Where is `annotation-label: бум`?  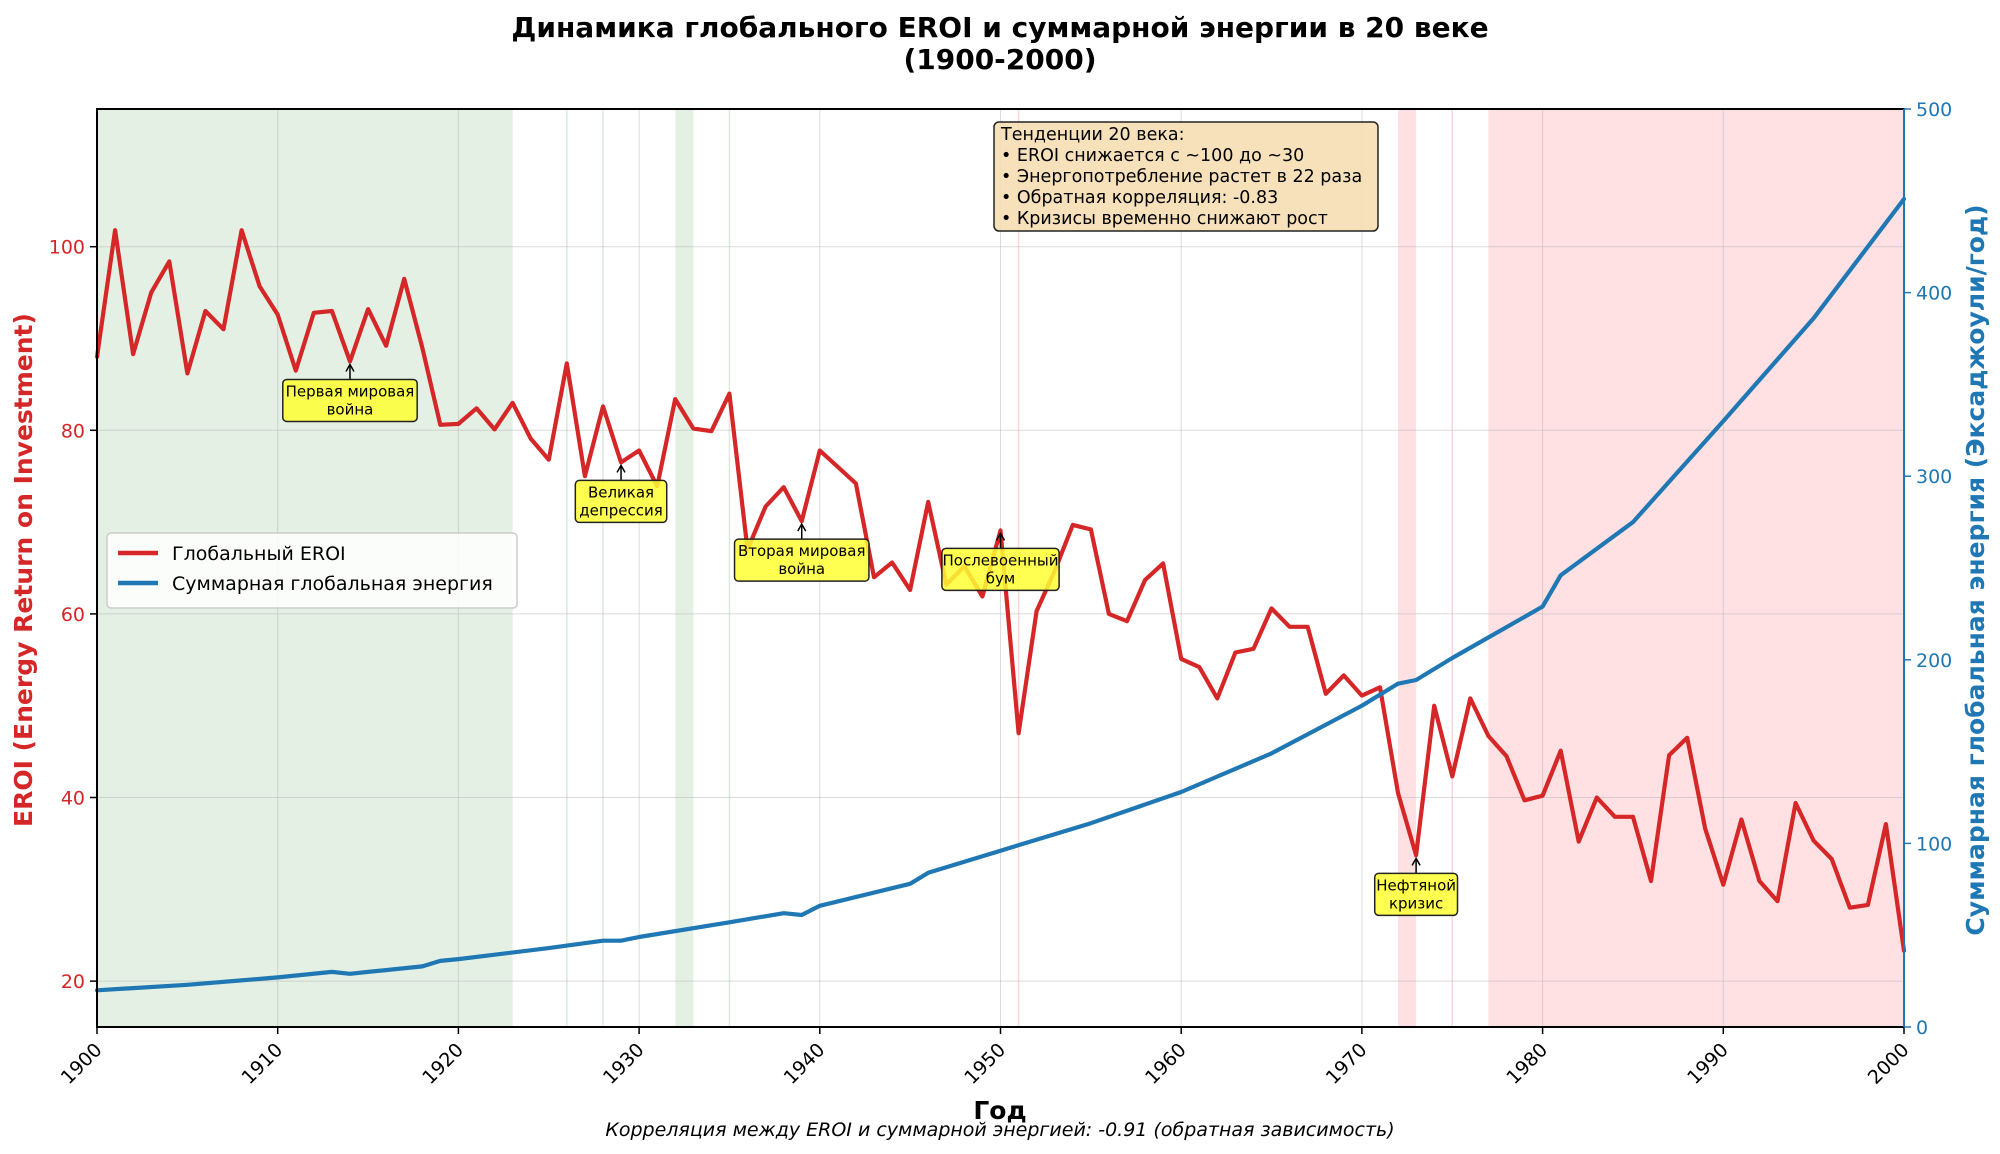
annotation-label: бум is located at coordinates (1000, 578).